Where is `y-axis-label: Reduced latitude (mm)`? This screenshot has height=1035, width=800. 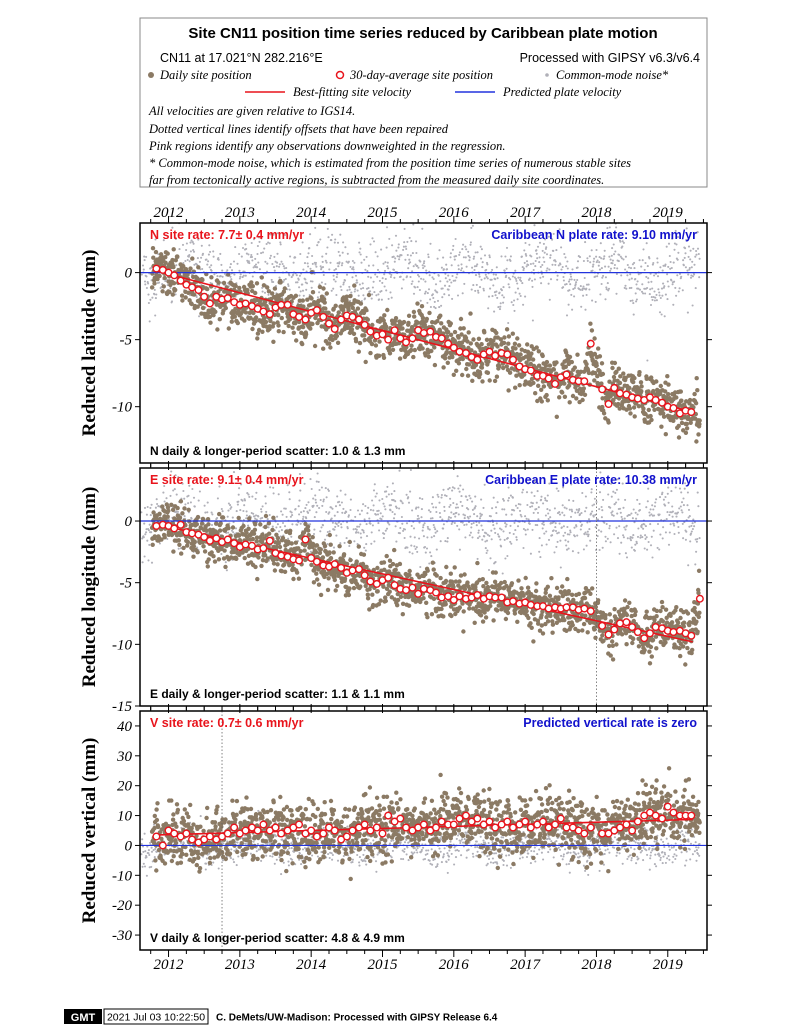 y-axis-label: Reduced latitude (mm) is located at coordinates (89, 343).